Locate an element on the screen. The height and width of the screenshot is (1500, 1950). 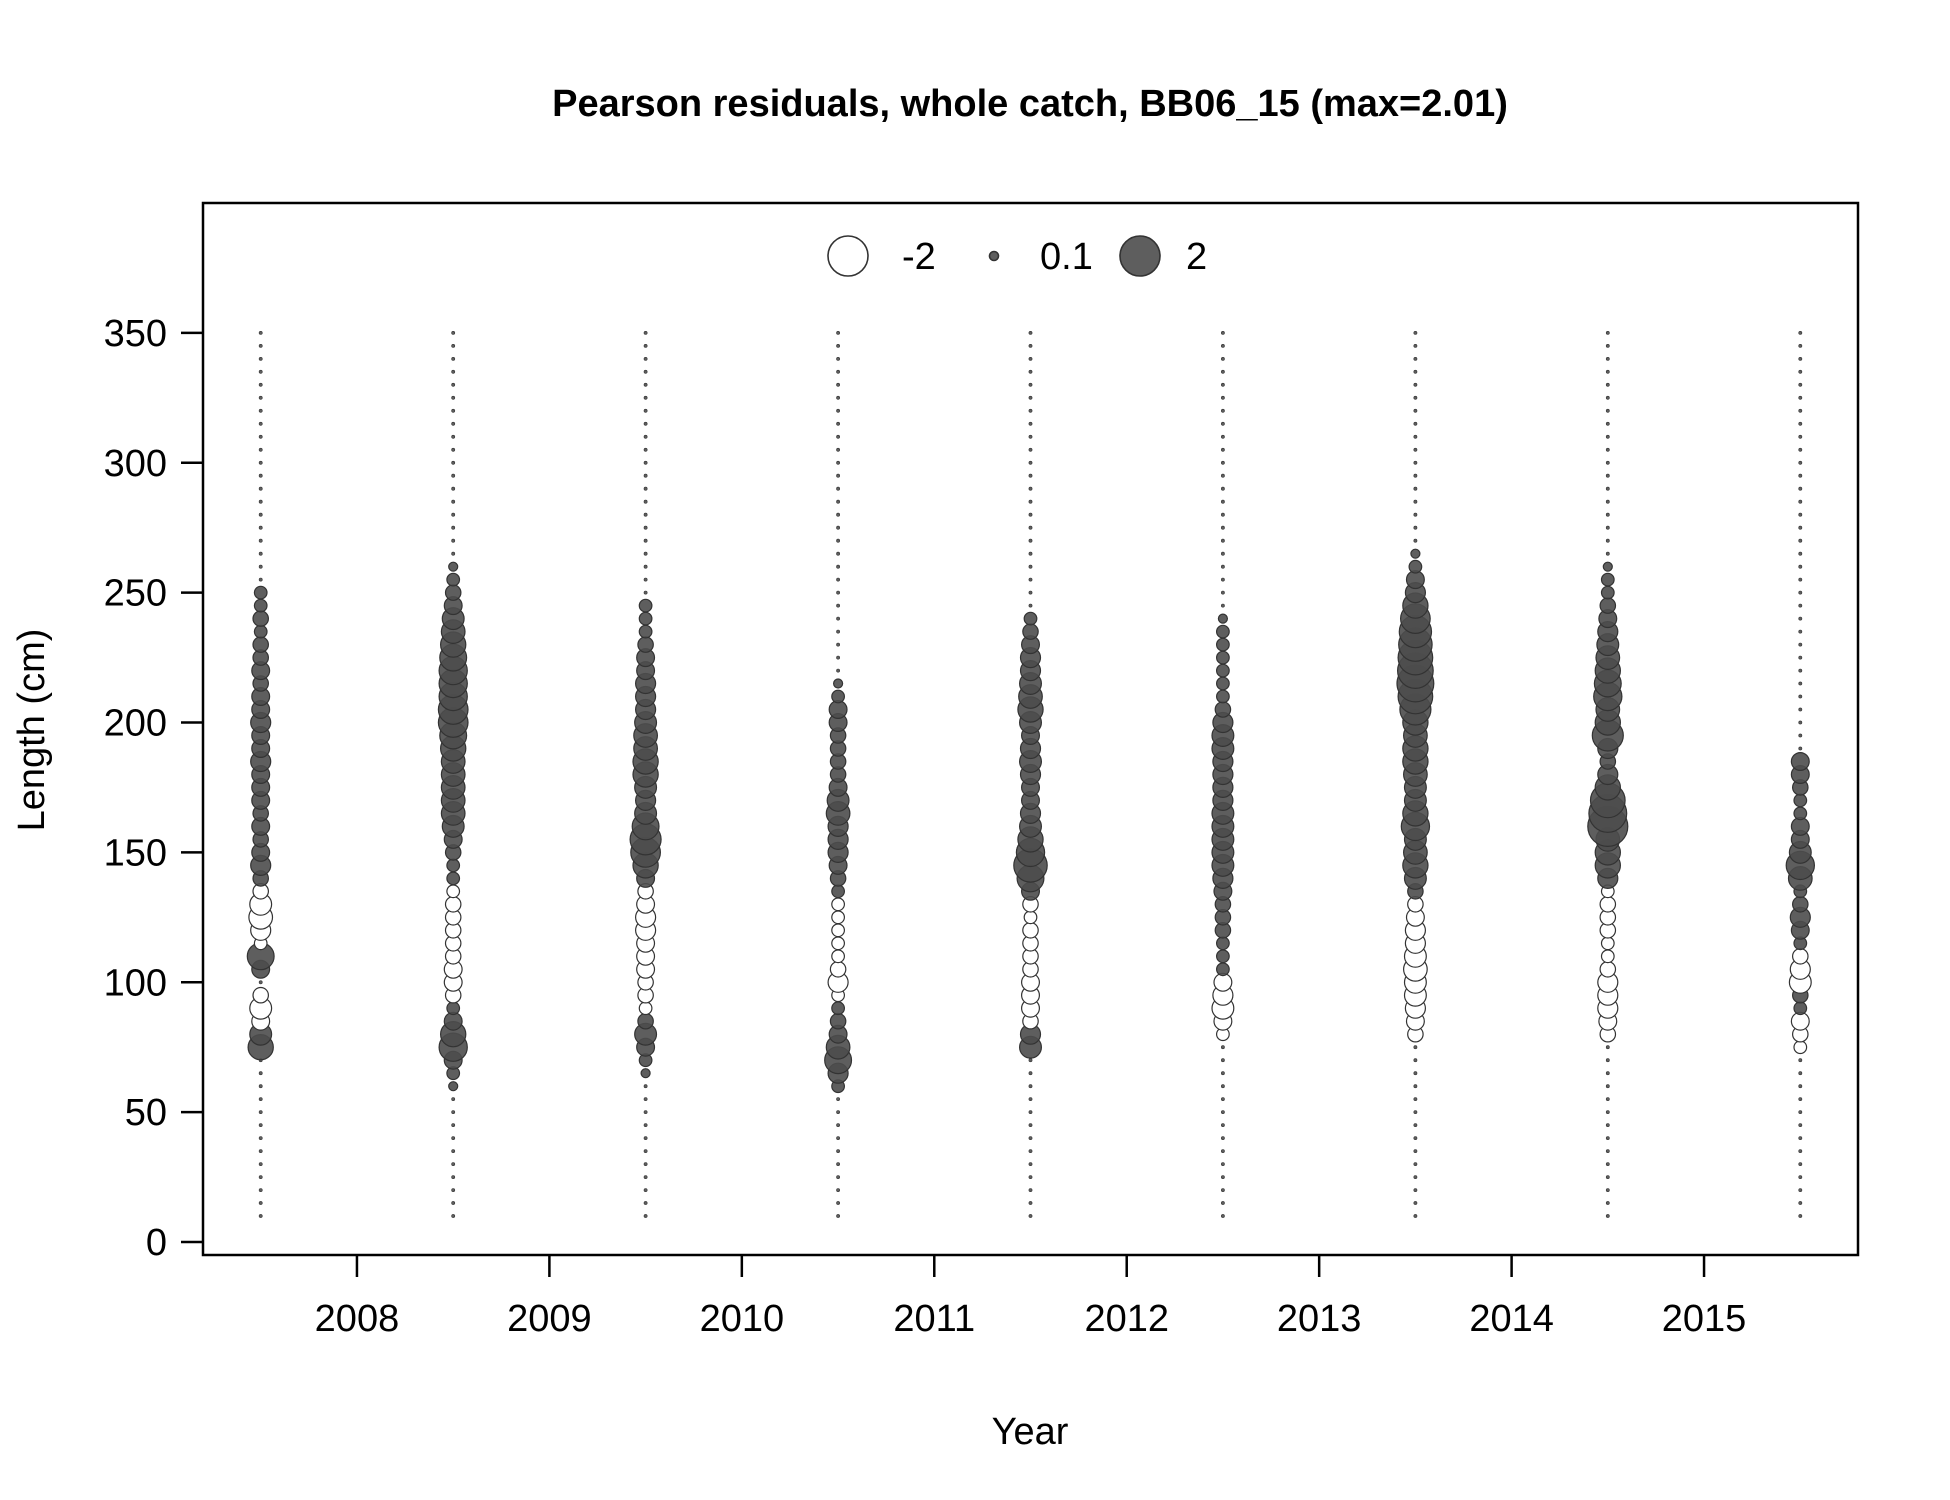
legend-bubble is located at coordinates (994, 256).